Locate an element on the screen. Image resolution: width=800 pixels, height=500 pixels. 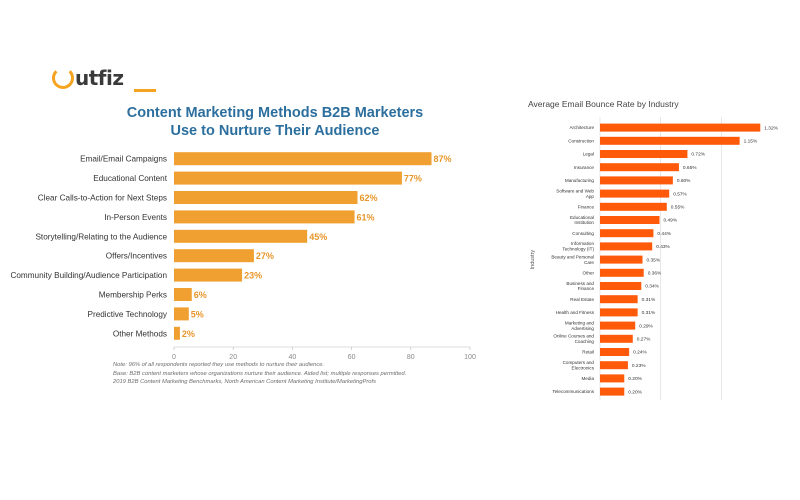
outfiz-logo: utfiz is located at coordinates (104, 78).